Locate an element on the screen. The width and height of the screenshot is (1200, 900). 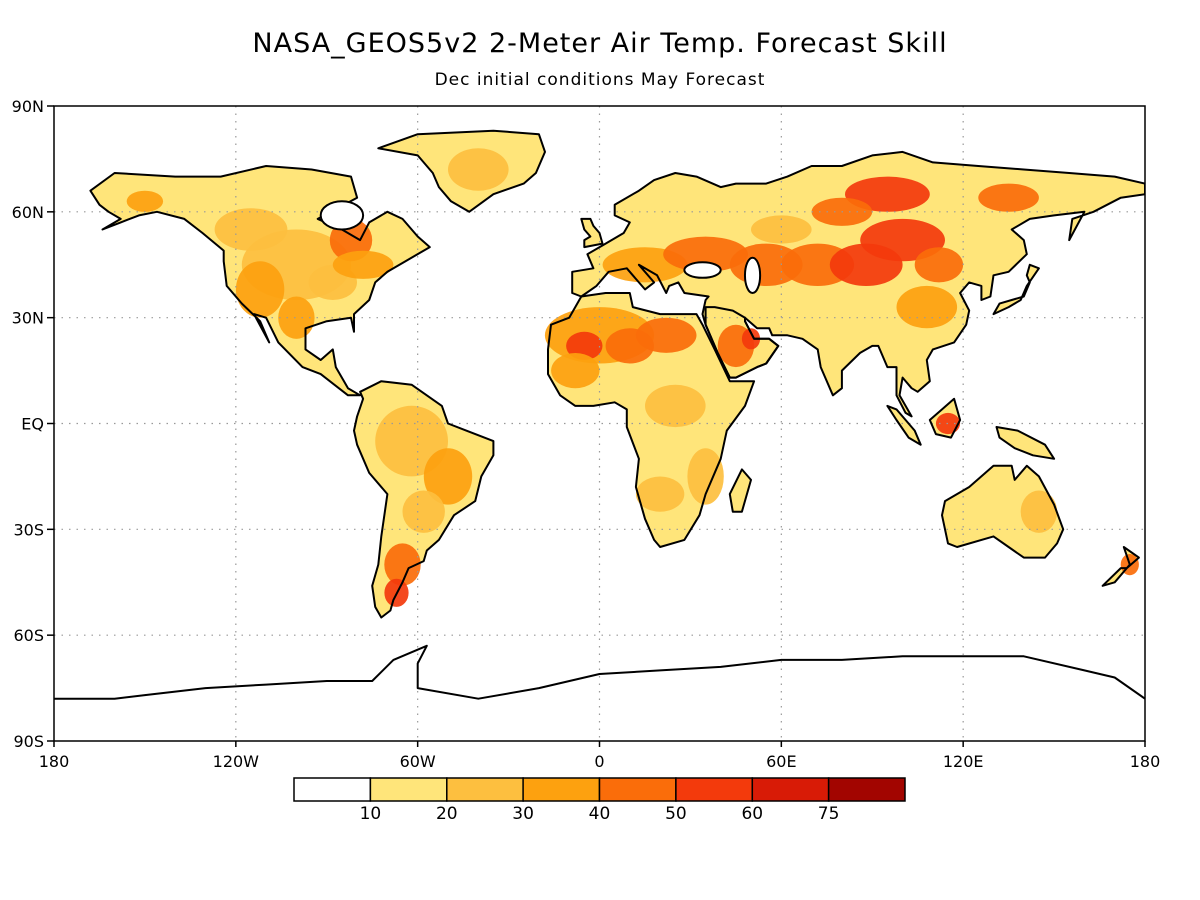
lon-tick-label: 60W is located at coordinates (418, 761).